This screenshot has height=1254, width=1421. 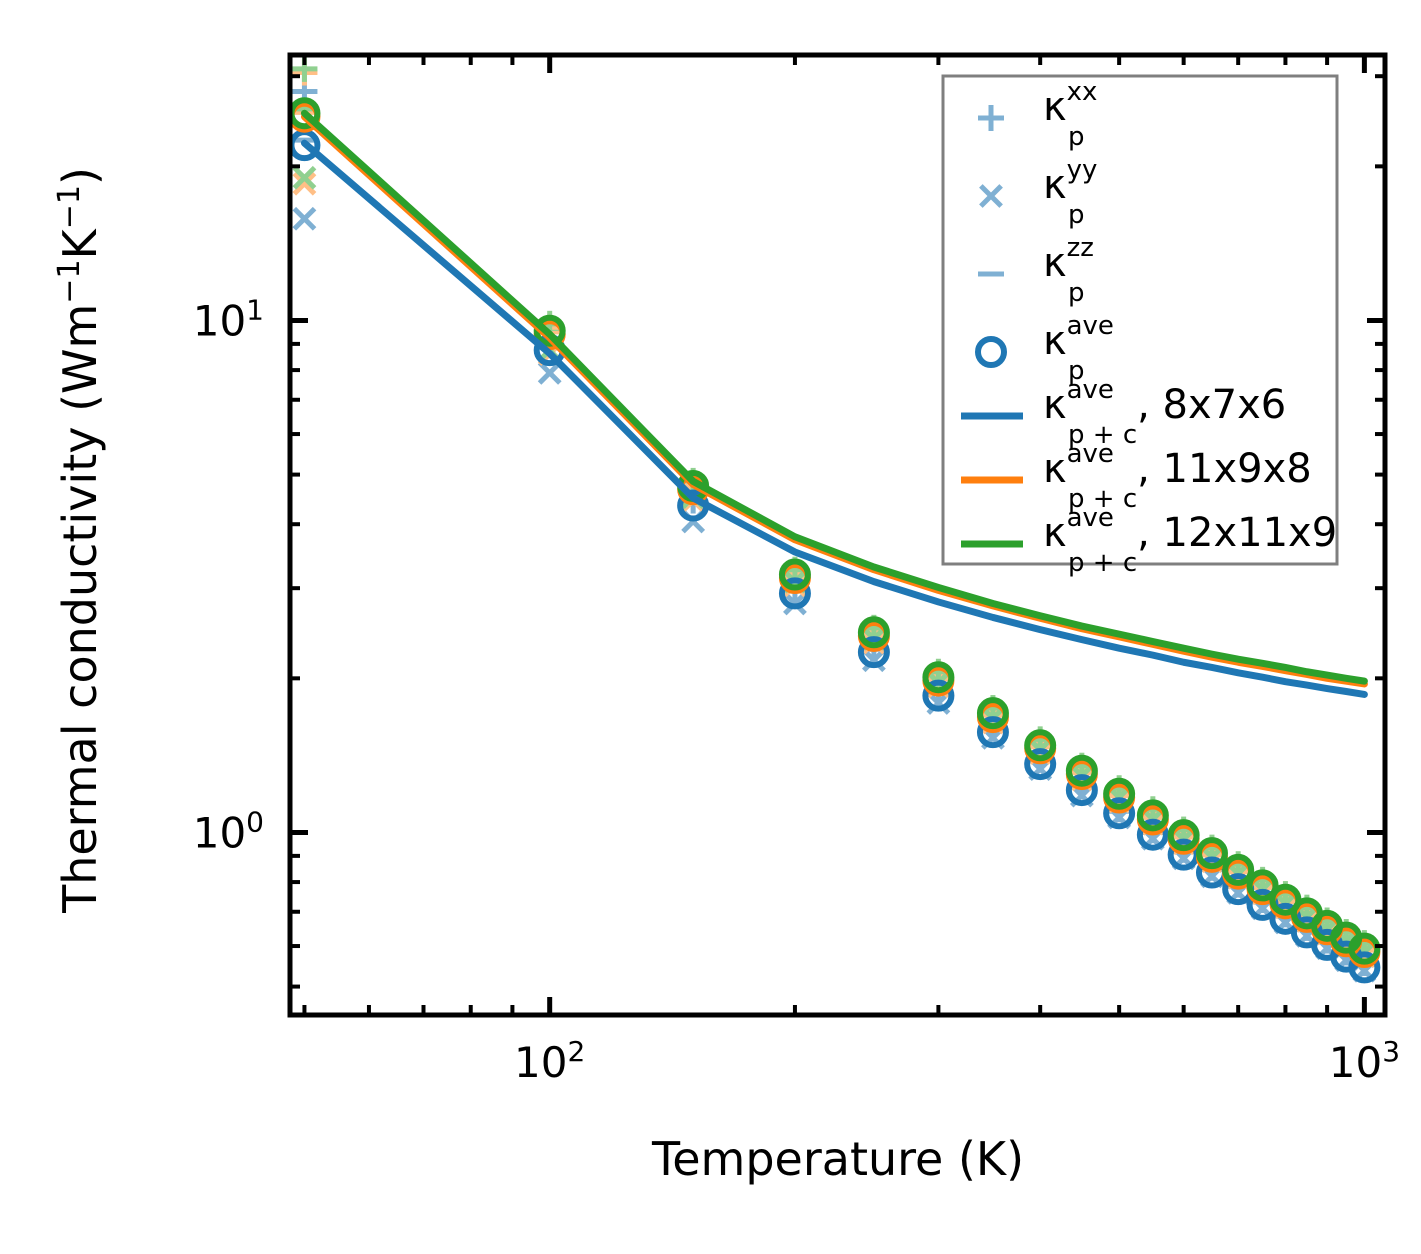 I want to click on legend-entry: κyy p, so click(x=1038, y=192).